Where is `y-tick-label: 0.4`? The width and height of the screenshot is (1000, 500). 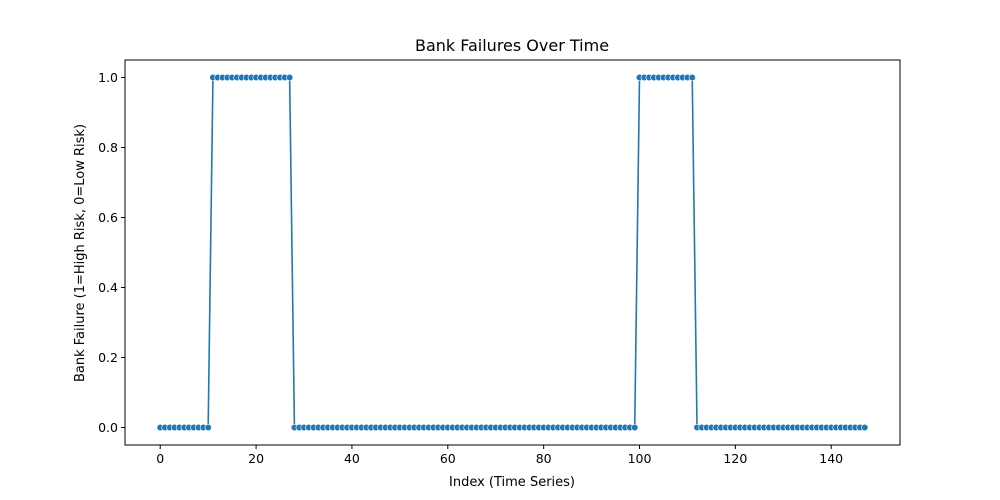
y-tick-label: 0.4 is located at coordinates (108, 287).